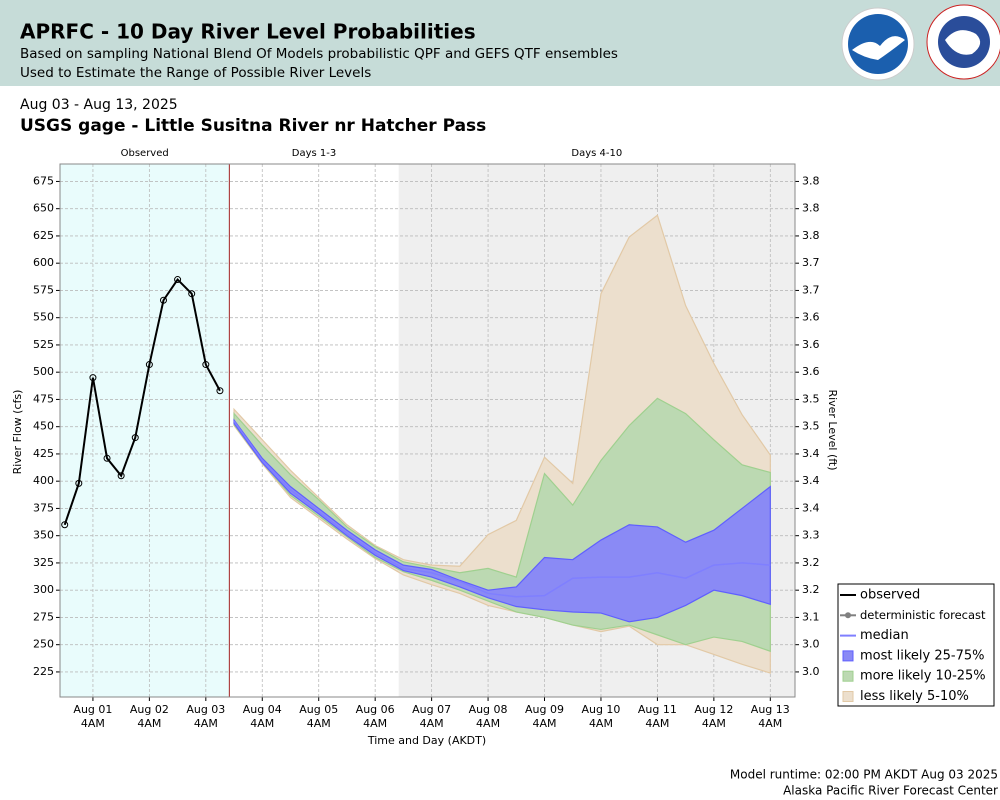  I want to click on x-tick-label-day: Aug 10, so click(600, 709).